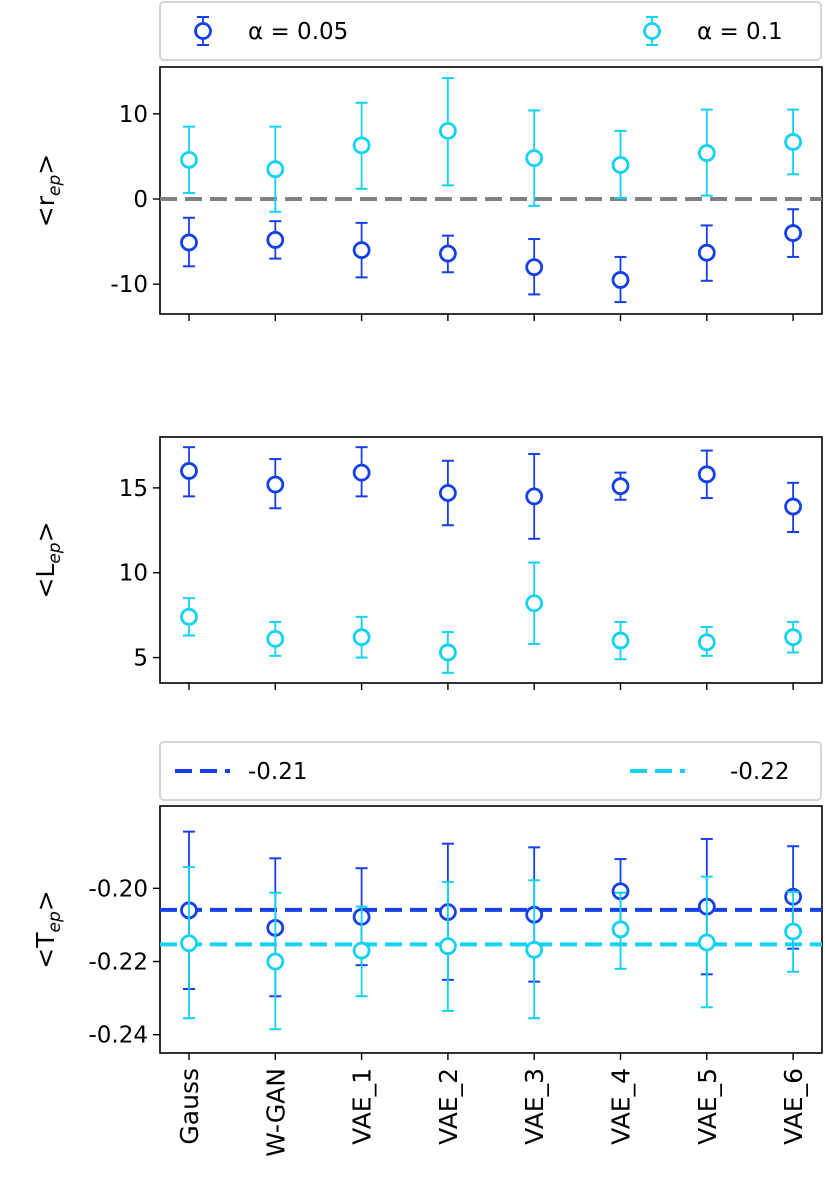  I want to click on x-tick-label: W-GAN, so click(275, 1112).